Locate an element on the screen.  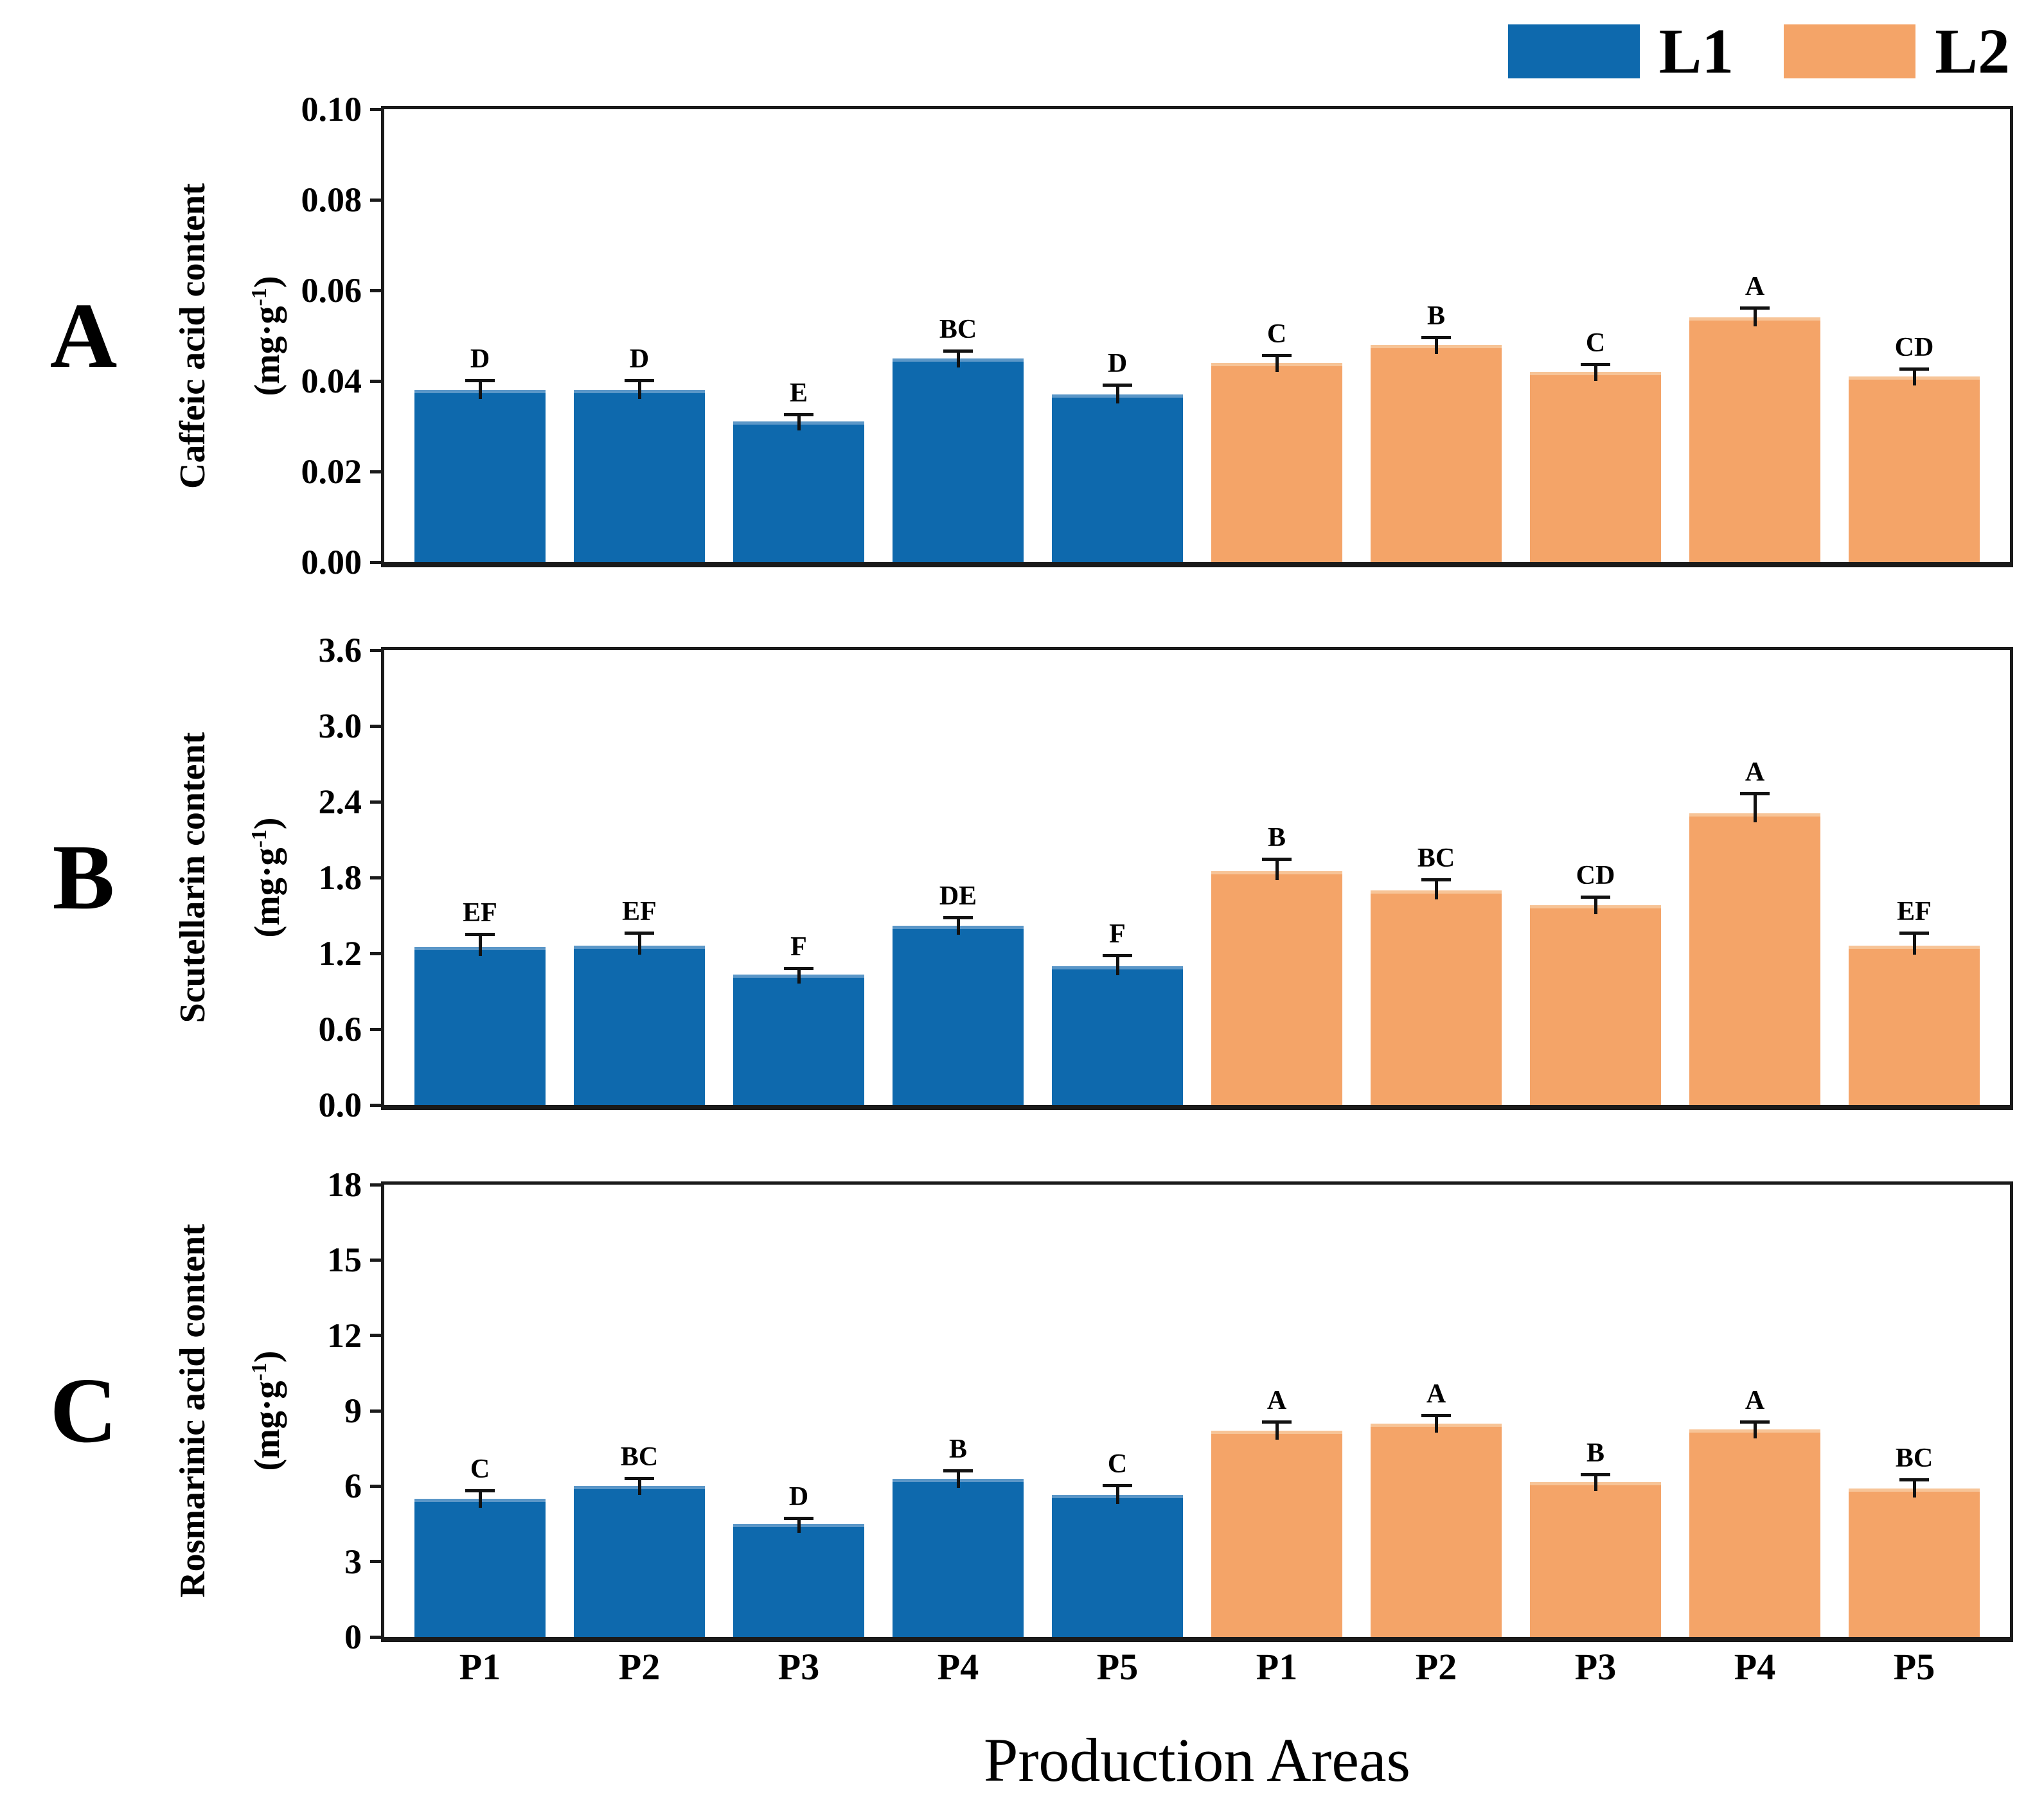
legend-swatch-l2 is located at coordinates (1850, 51).